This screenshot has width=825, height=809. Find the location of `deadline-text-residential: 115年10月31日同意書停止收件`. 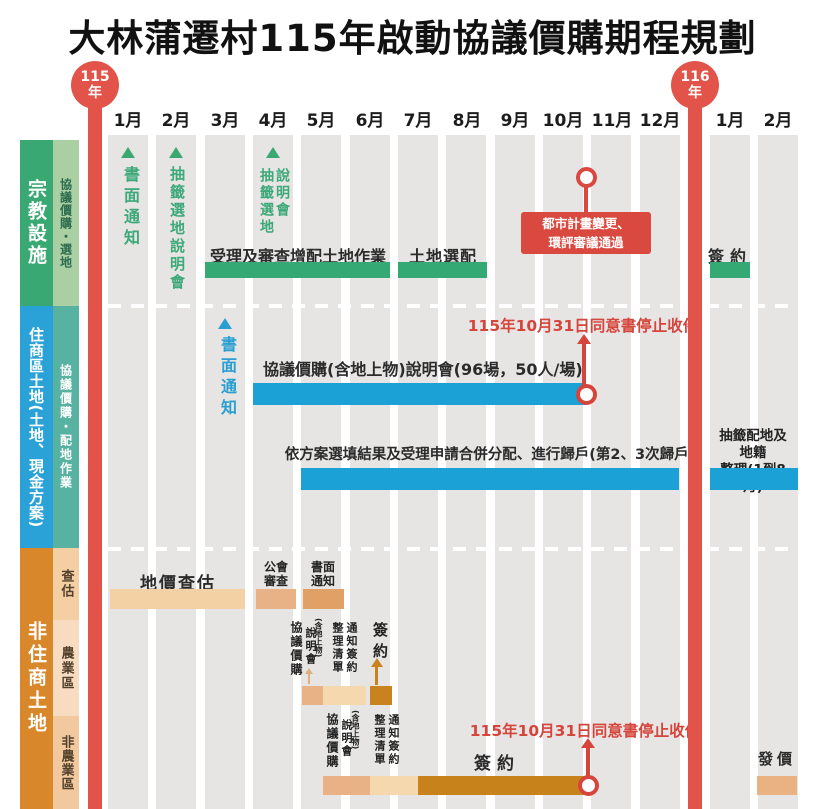

deadline-text-residential: 115年10月31日同意書停止收件 is located at coordinates (583, 326).